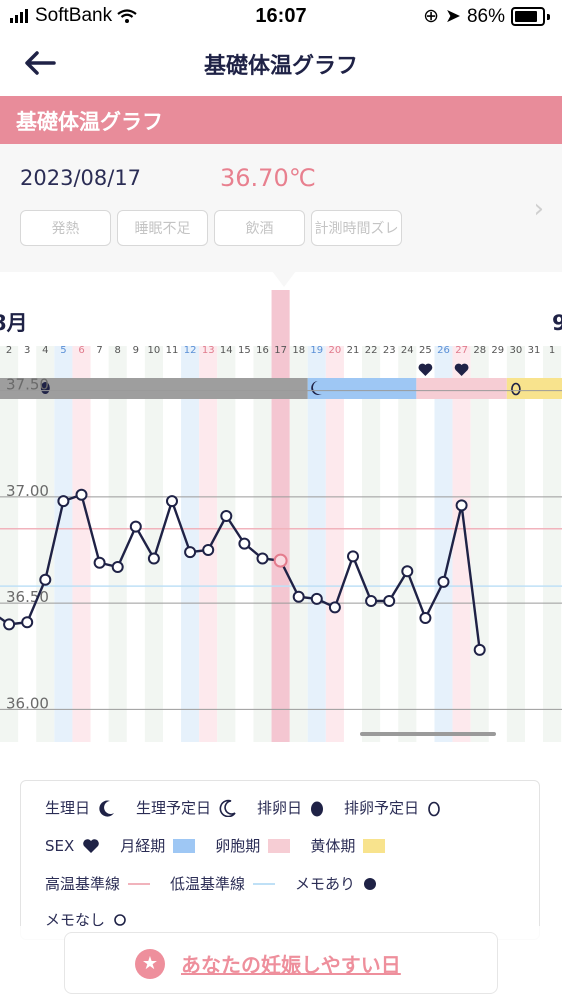 Image resolution: width=562 pixels, height=1000 pixels. Describe the element at coordinates (291, 965) in the screenshot. I see `fertile-days-label: あなたの妊娠しやすい日` at that location.